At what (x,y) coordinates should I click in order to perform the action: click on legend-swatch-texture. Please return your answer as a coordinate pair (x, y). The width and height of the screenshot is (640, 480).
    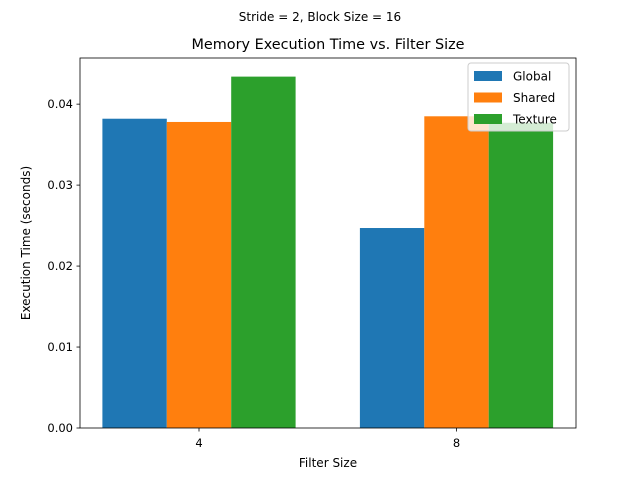
    Looking at the image, I should click on (488, 119).